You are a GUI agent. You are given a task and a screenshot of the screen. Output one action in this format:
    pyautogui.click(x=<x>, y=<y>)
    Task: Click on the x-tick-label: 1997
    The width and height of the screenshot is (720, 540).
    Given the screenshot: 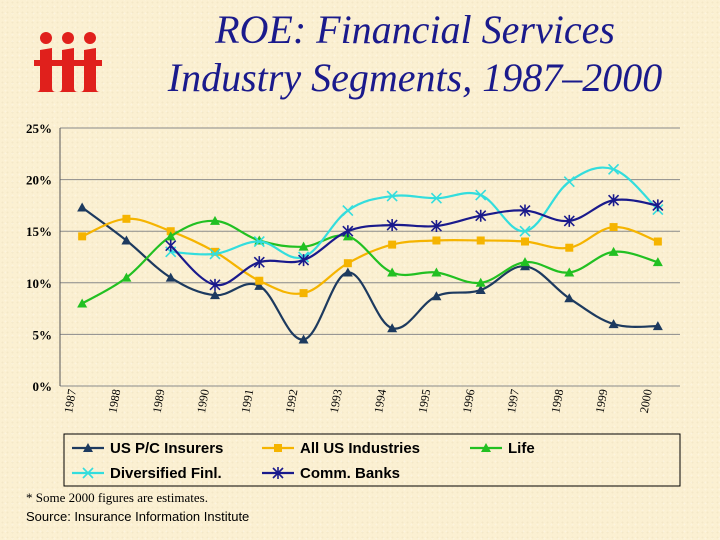 What is the action you would take?
    pyautogui.click(x=513, y=401)
    